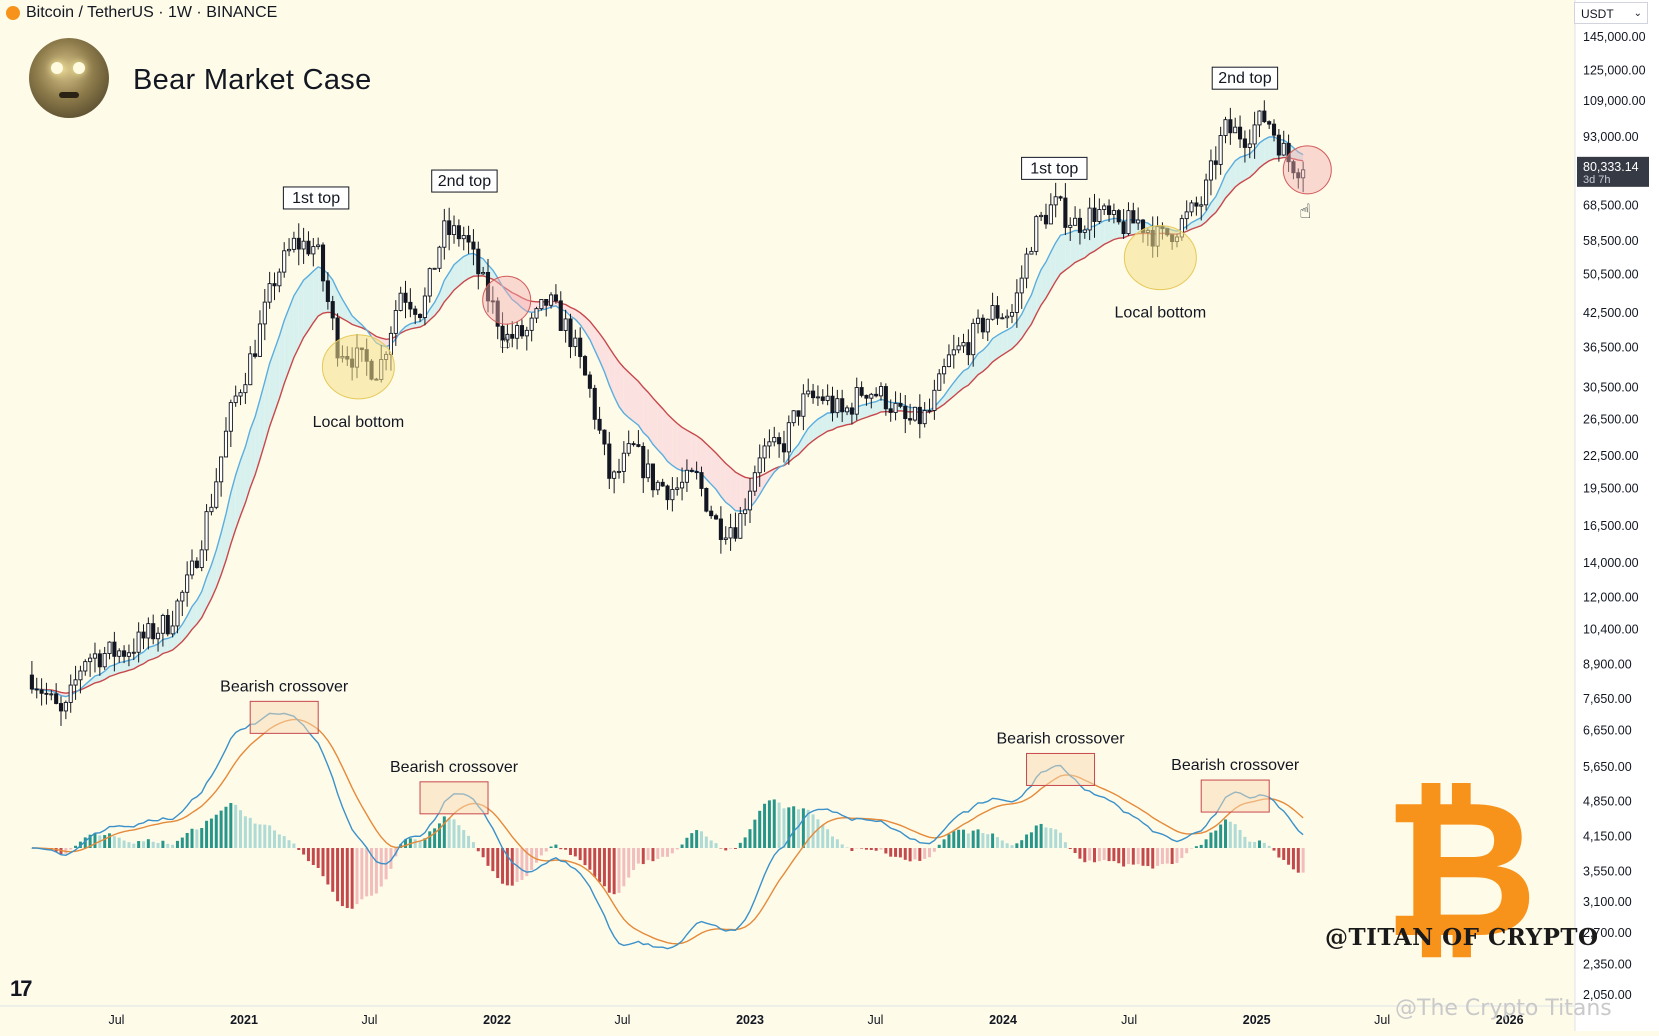  I want to click on tradingview-logo-icon: 17, so click(20, 989).